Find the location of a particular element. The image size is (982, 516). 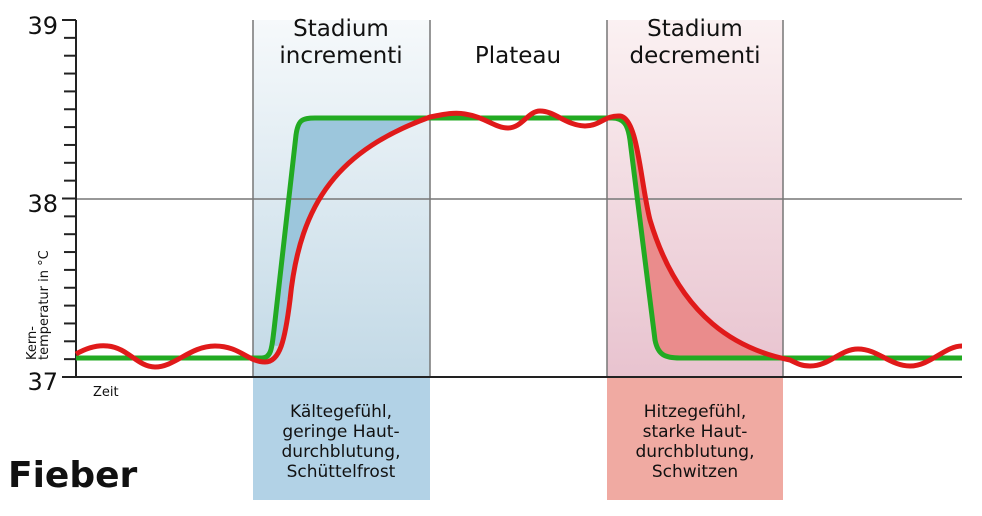

svg-text: starke Haut- is located at coordinates (695, 432).